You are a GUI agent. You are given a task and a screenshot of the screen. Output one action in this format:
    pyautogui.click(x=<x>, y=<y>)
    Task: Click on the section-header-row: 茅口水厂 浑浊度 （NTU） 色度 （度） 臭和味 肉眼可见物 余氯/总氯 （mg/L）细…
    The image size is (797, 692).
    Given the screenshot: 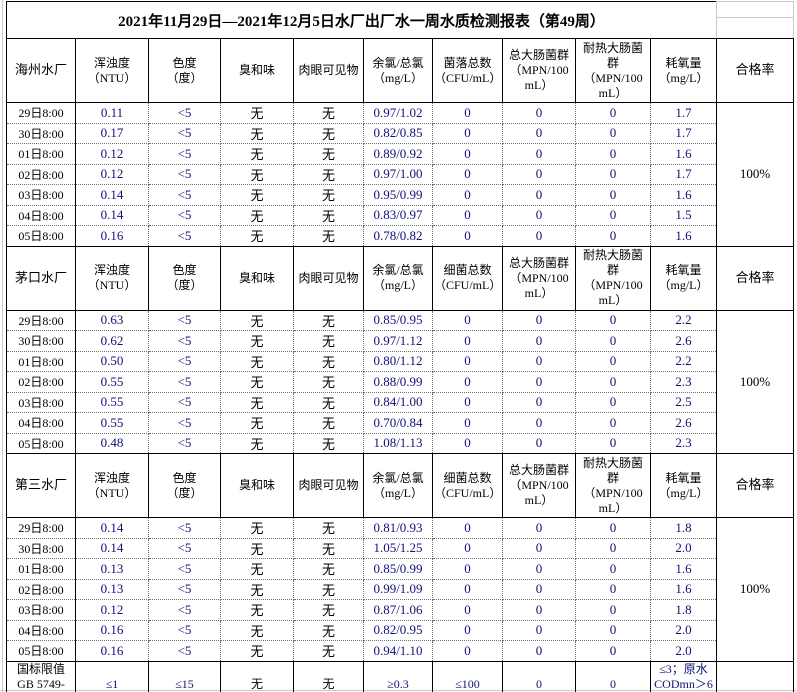 What is the action you would take?
    pyautogui.click(x=400, y=278)
    